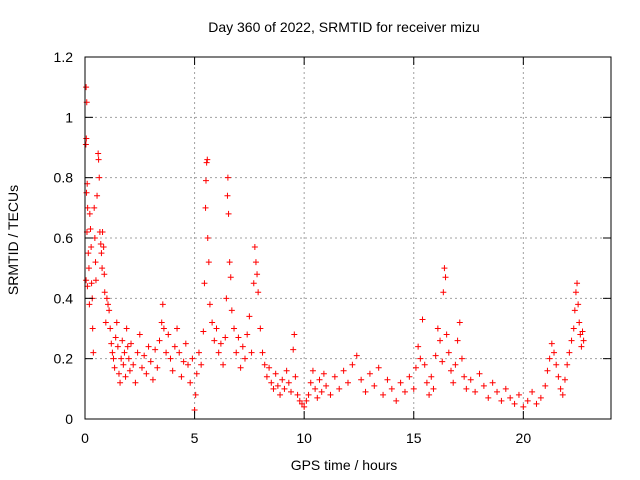  I want to click on y-tick-label: 0.8, so click(64, 178).